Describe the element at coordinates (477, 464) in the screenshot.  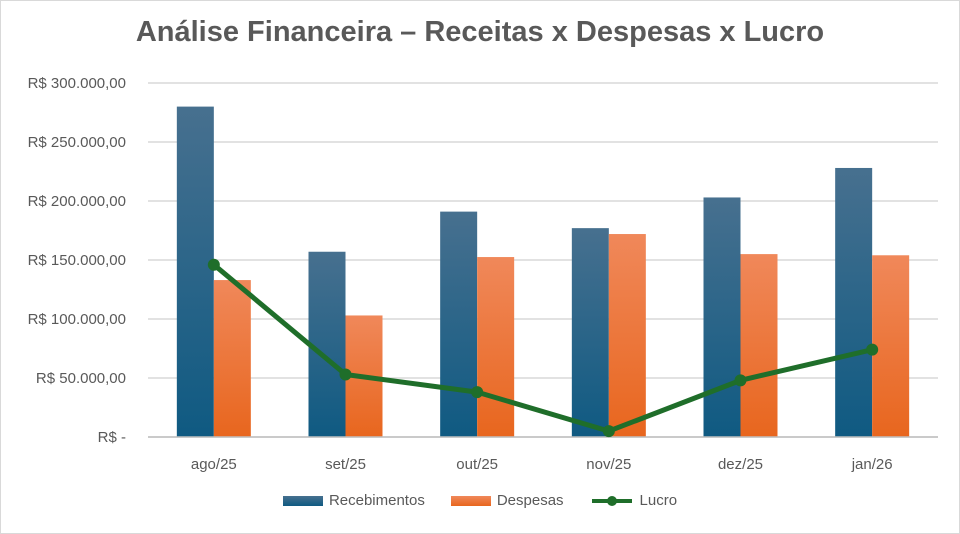
I see `x-tick-label: out/25` at that location.